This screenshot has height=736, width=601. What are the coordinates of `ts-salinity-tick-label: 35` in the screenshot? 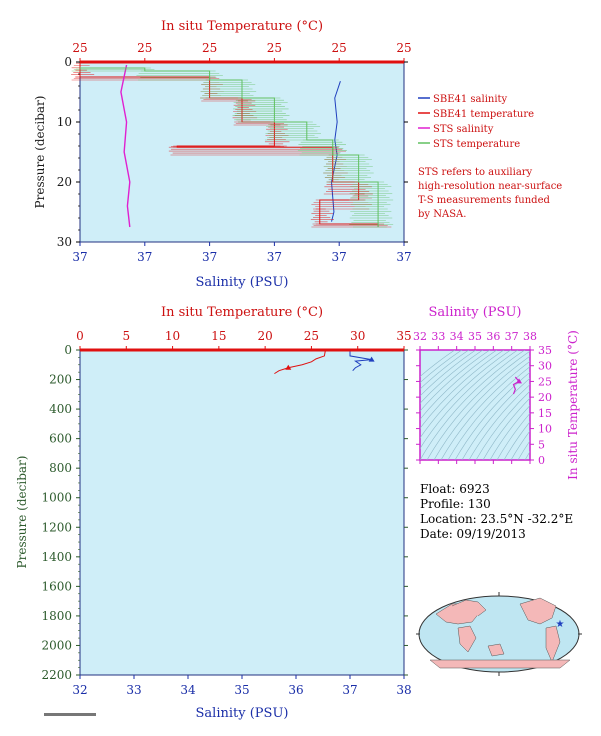 It's located at (475, 336).